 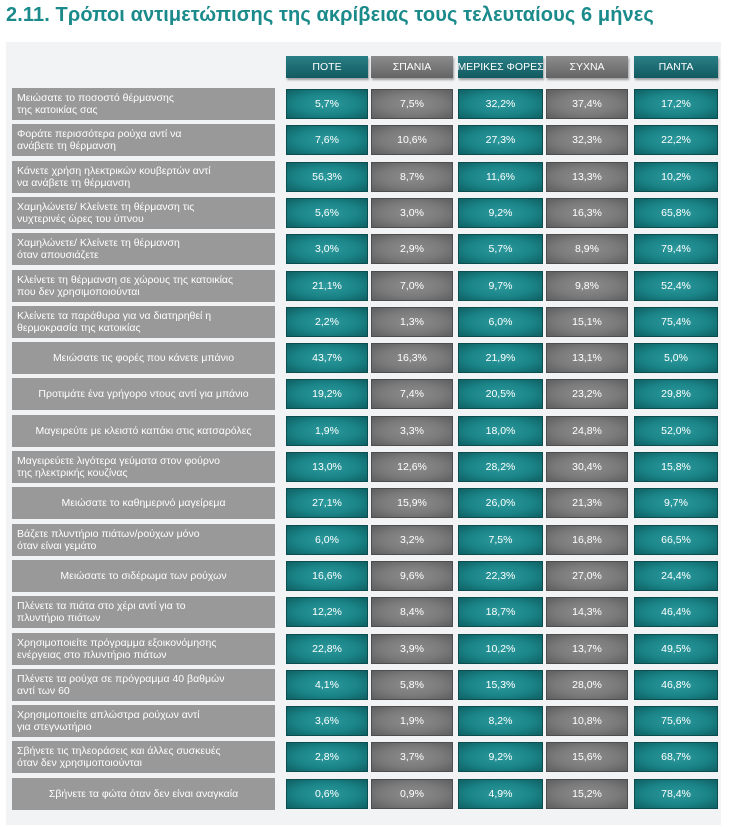 What do you see at coordinates (327, 67) in the screenshot?
I see `column-header-never: ΠΟΤΕ` at bounding box center [327, 67].